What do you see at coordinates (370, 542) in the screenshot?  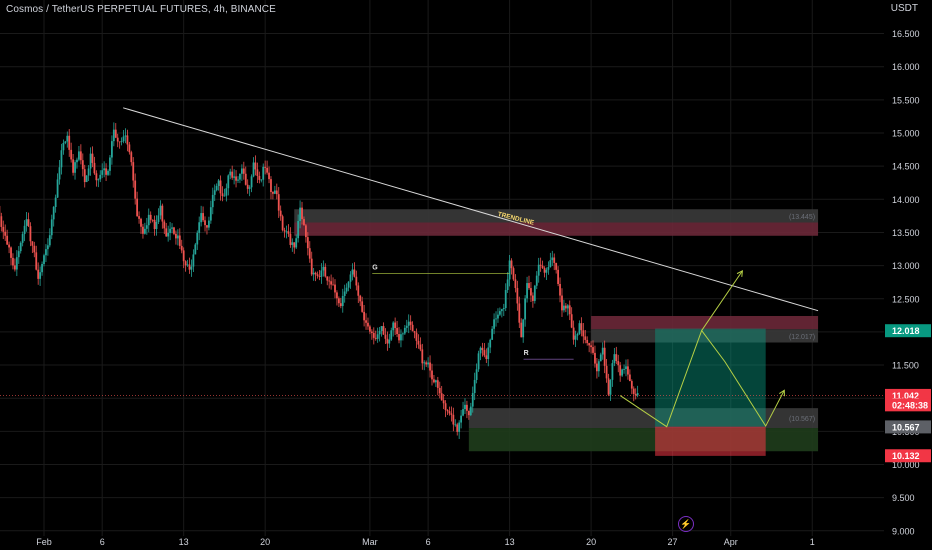 I see `time-tick-label: Mar` at bounding box center [370, 542].